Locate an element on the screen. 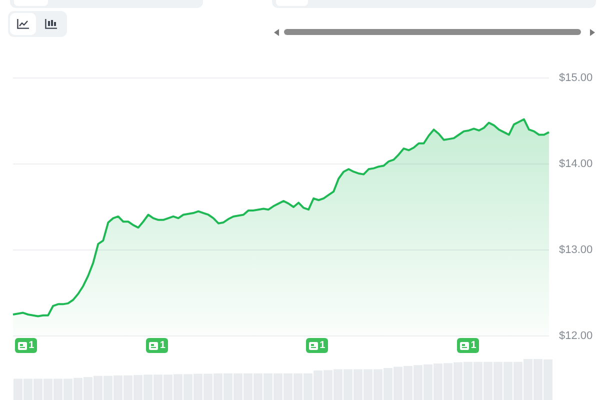  y-tick-label: $14.00 is located at coordinates (576, 164).